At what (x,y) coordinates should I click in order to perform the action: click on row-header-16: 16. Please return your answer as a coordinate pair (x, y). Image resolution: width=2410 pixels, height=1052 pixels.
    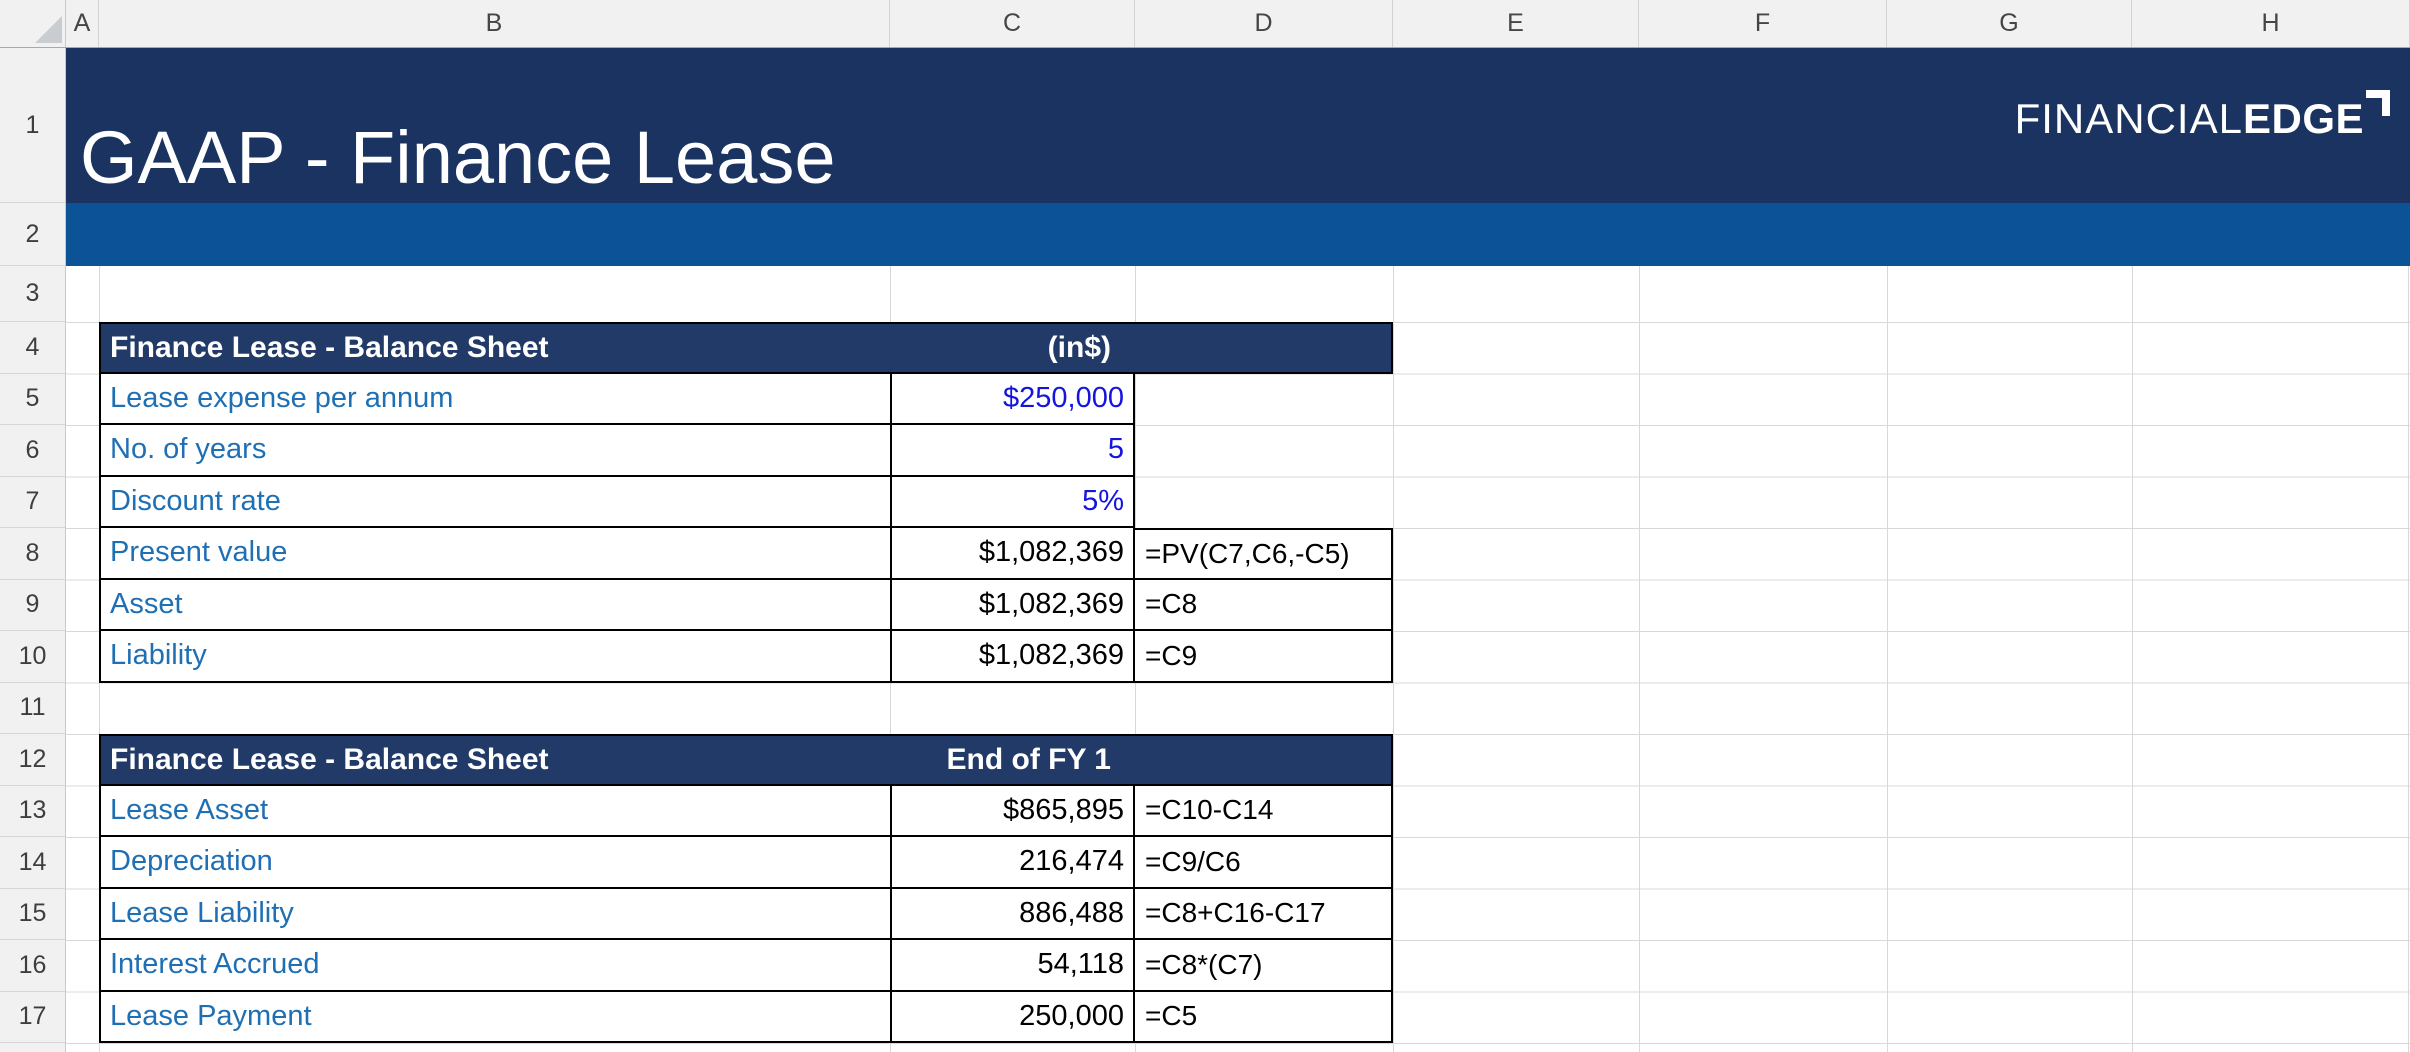
    Looking at the image, I should click on (32, 966).